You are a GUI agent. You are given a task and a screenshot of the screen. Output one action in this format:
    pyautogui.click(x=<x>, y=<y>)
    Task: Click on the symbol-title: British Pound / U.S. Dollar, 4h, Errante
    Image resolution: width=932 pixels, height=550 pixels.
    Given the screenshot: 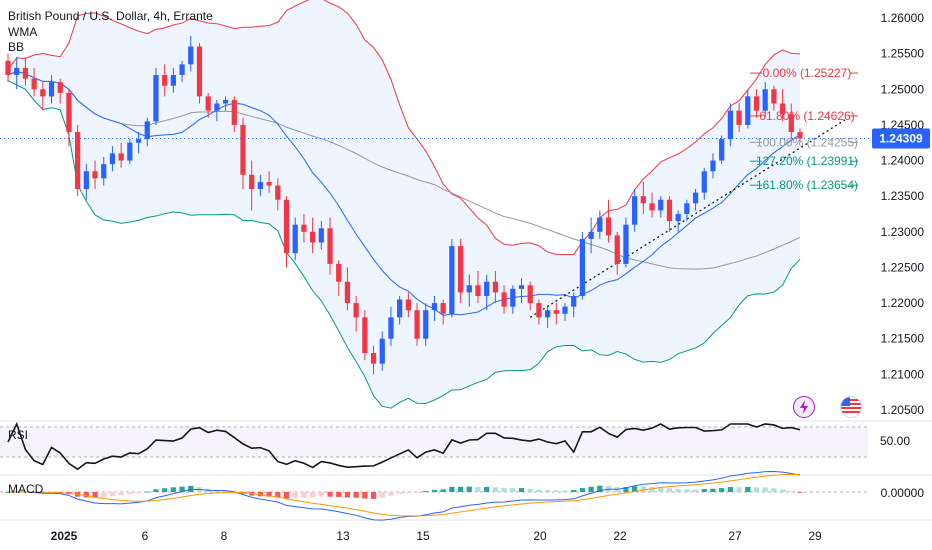 What is the action you would take?
    pyautogui.click(x=110, y=16)
    